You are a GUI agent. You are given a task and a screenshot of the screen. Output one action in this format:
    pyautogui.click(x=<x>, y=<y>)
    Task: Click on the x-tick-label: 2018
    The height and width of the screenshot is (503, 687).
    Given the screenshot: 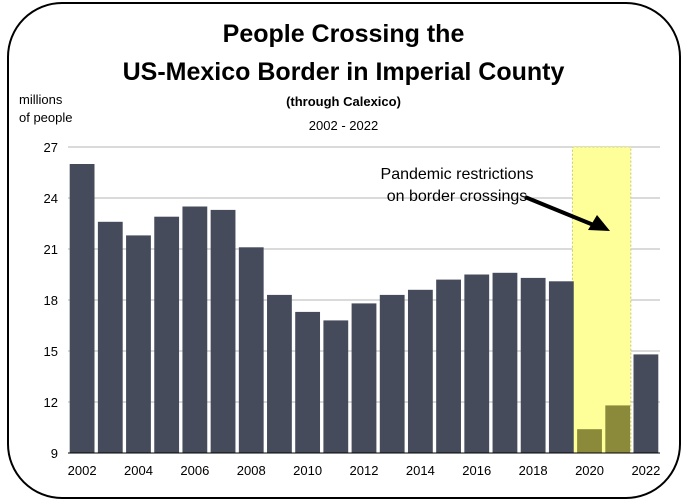 What is the action you would take?
    pyautogui.click(x=533, y=470)
    